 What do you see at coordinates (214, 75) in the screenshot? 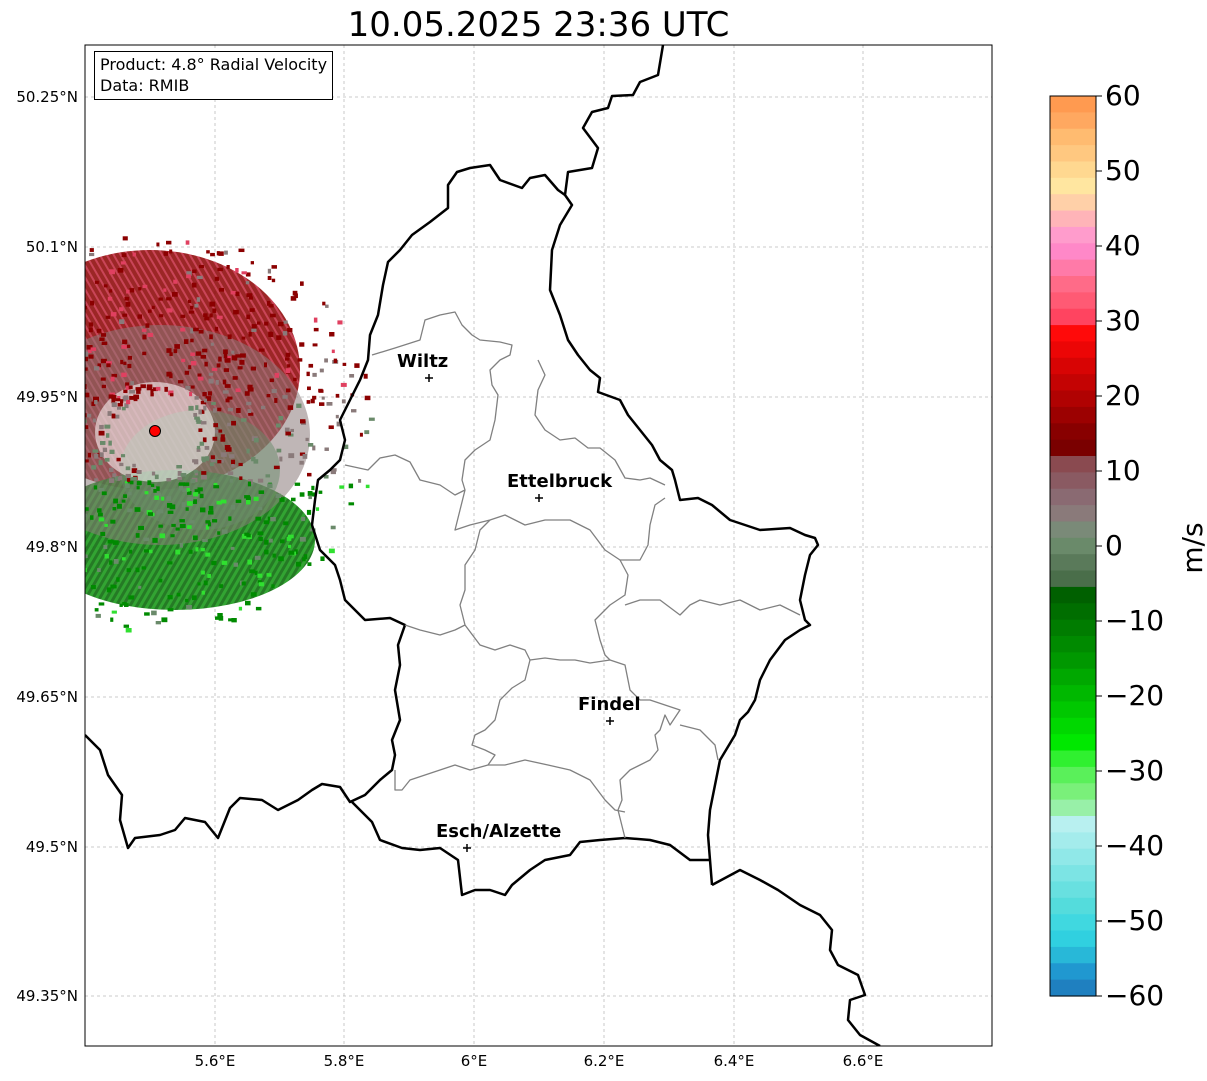
I see `product-info-box: Product: 4.8° Radial Velocity Data: RMIB` at bounding box center [214, 75].